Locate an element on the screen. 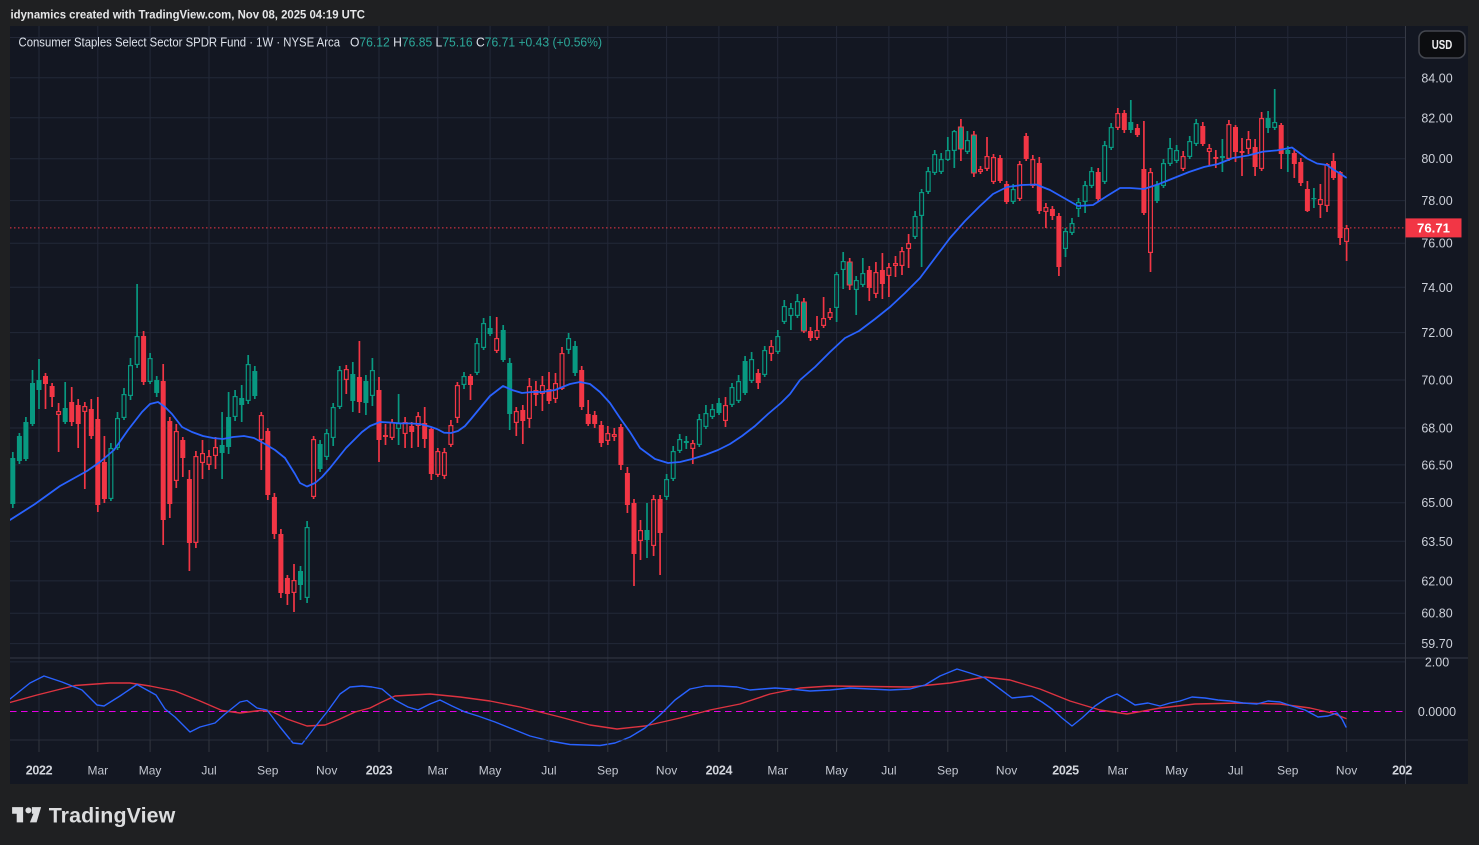 The width and height of the screenshot is (1479, 845). svg-text: 66.50 is located at coordinates (1436, 465).